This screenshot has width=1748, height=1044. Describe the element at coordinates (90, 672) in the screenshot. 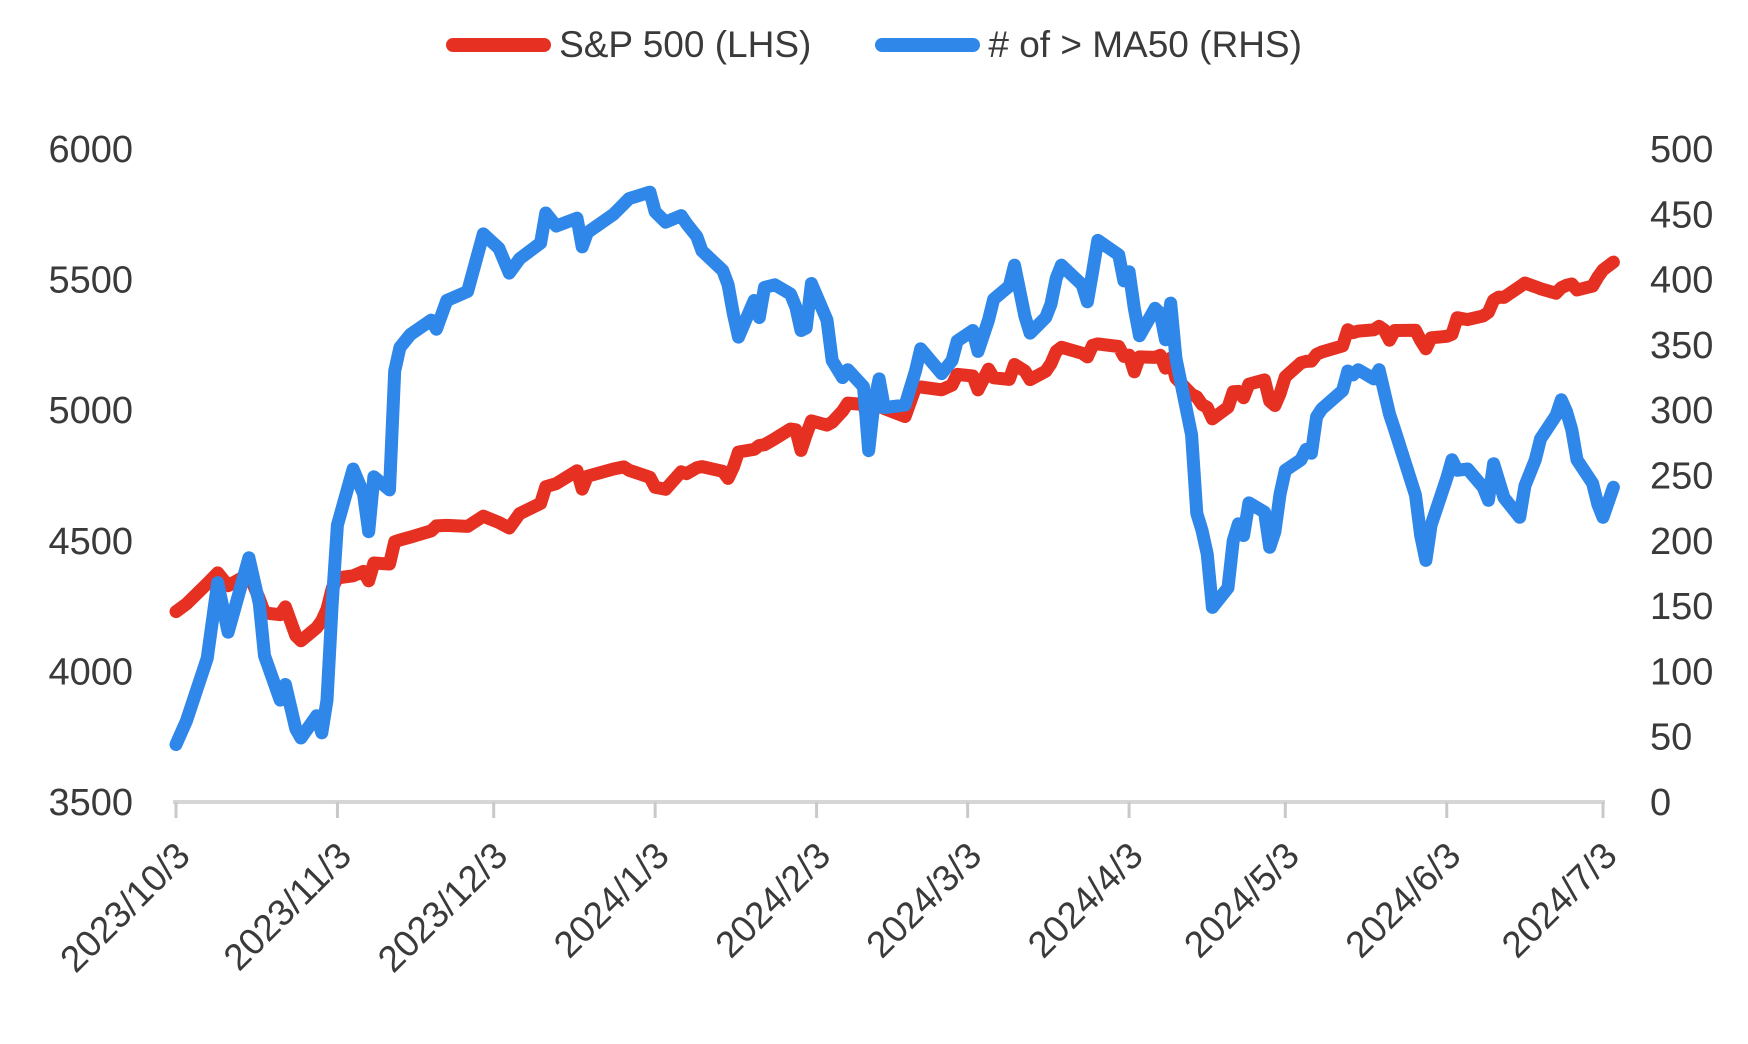

I see `left-axis-tick-label: 4000` at that location.